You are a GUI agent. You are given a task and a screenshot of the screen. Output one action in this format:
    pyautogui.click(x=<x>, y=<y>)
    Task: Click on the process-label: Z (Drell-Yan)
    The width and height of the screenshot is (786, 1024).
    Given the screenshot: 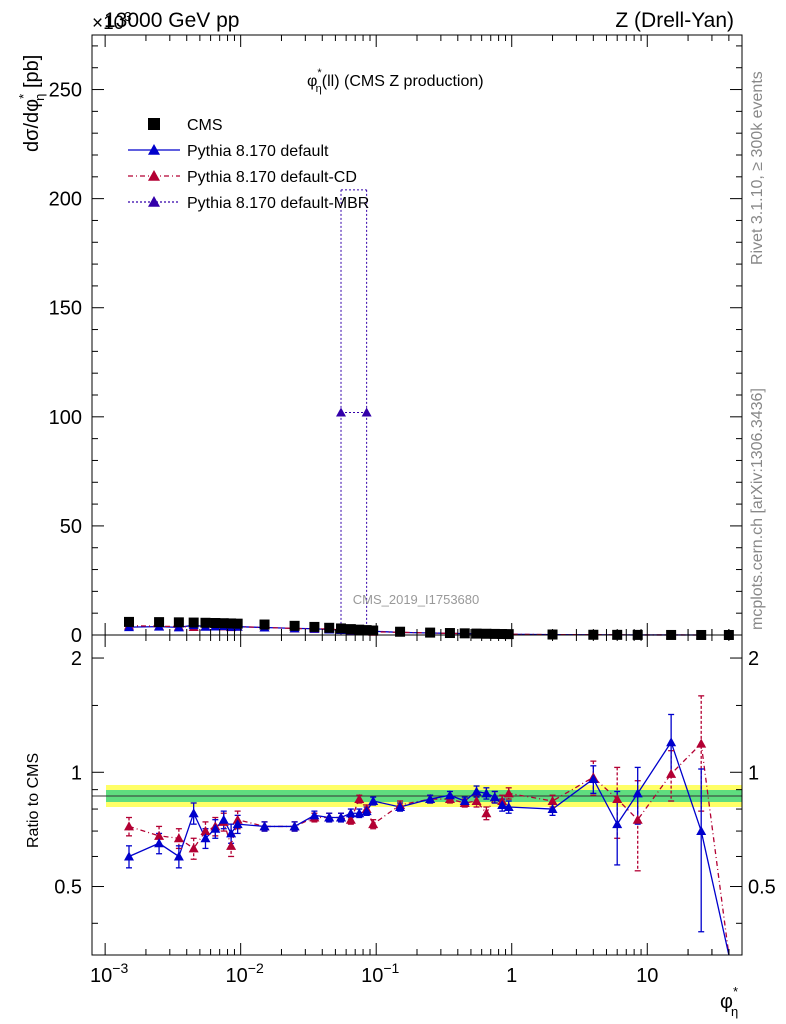 What is the action you would take?
    pyautogui.click(x=674, y=20)
    